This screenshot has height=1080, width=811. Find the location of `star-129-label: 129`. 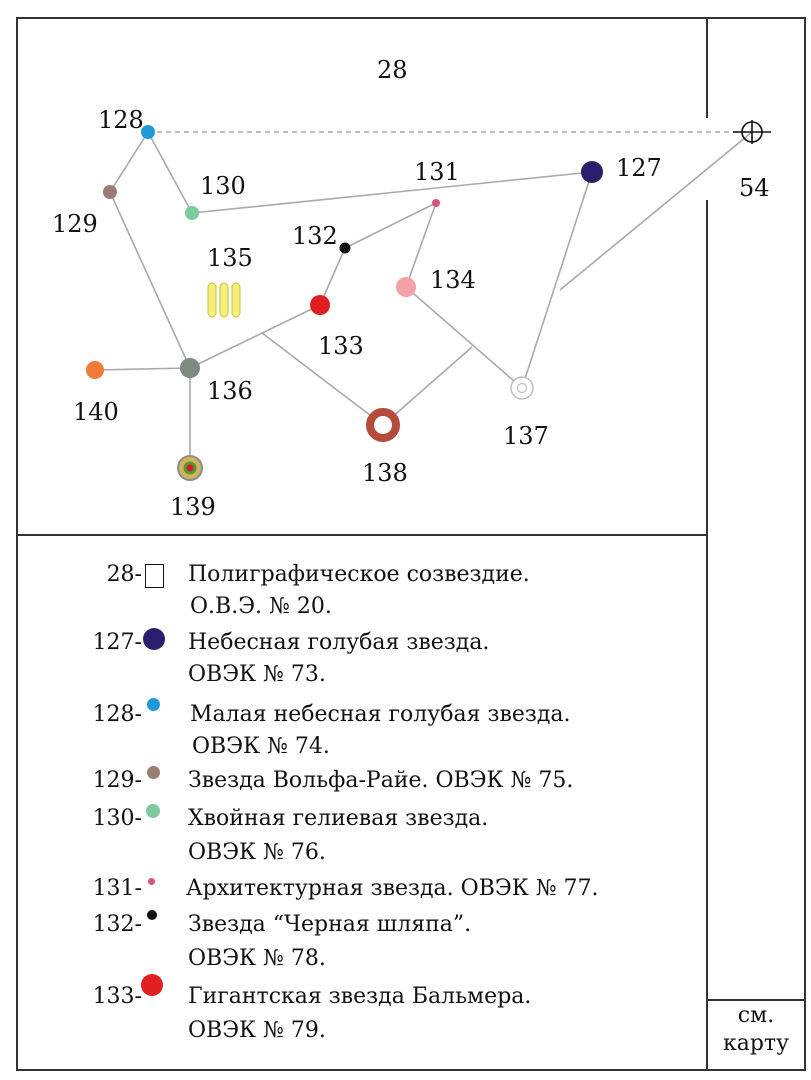

star-129-label: 129 is located at coordinates (75, 224).